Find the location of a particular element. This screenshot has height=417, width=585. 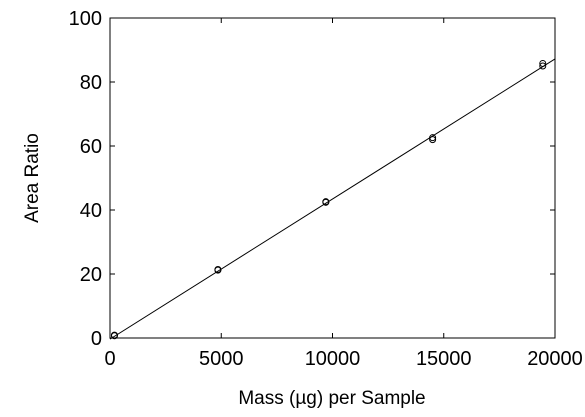

y-tick-label: 20 is located at coordinates (91, 275).